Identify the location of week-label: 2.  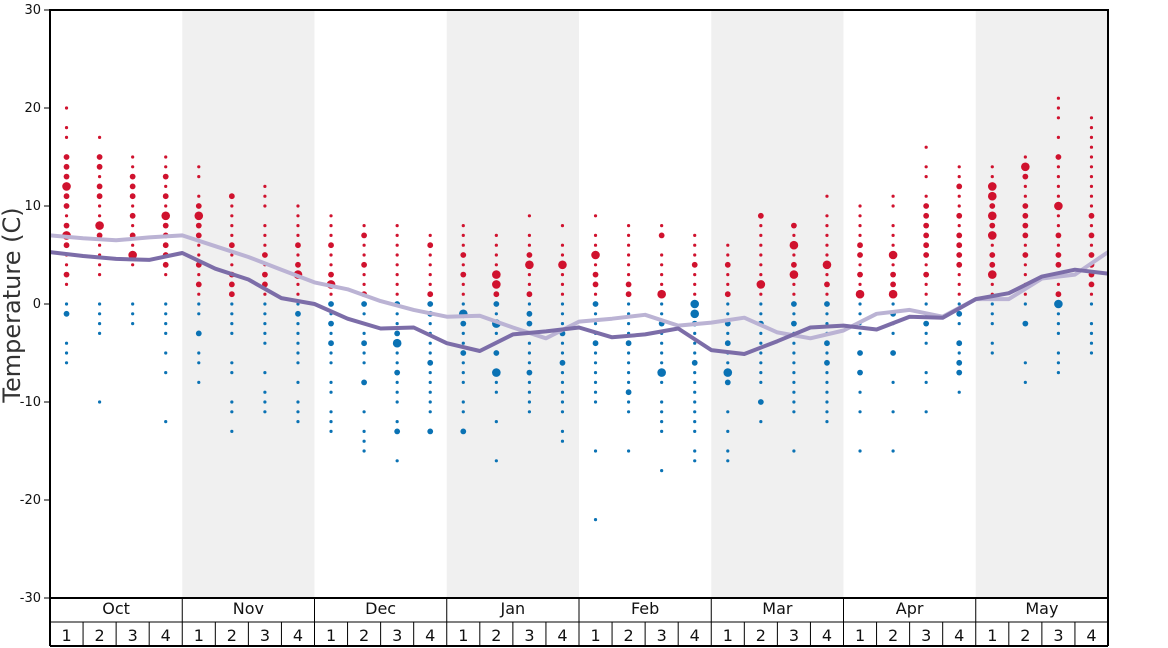
(364, 635).